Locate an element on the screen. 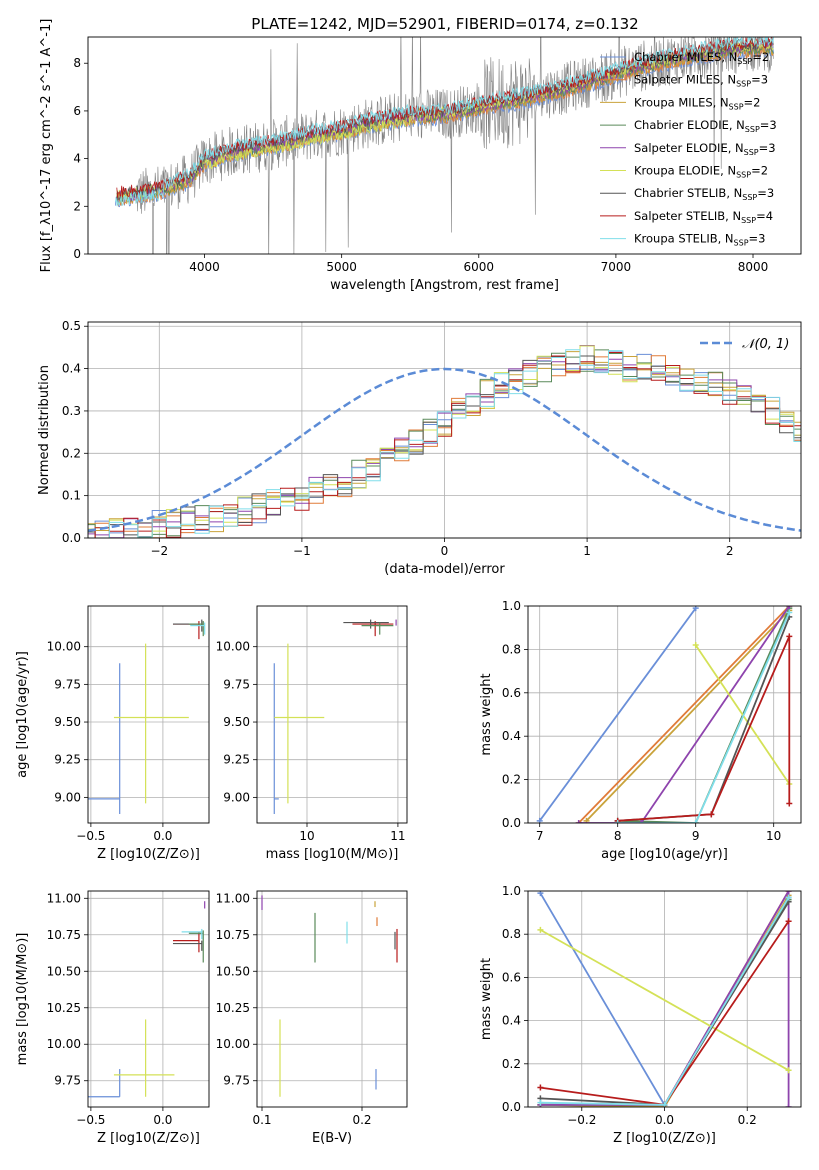  weight-vs-Z-plot-area is located at coordinates (664, 999).